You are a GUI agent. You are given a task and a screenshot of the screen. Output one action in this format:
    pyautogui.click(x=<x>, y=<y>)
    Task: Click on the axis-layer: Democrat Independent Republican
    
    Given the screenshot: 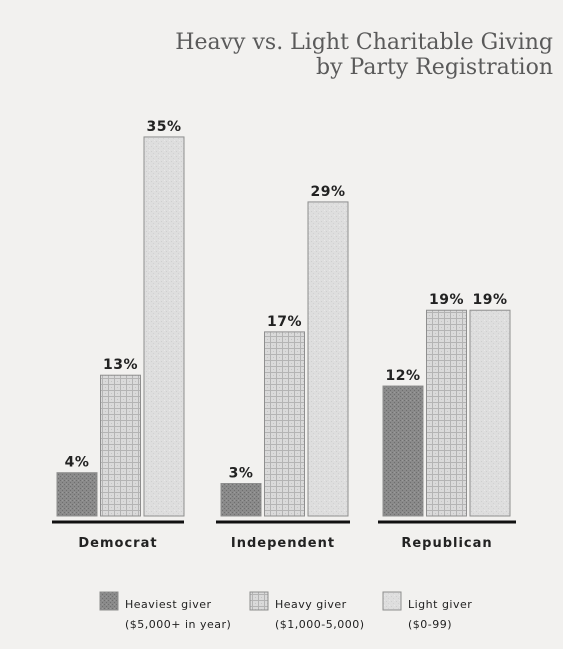 What is the action you would take?
    pyautogui.click(x=284, y=535)
    